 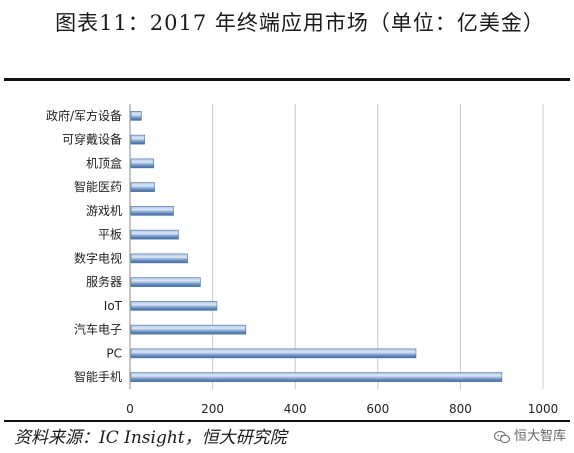 I want to click on x-tick-label: 400, so click(x=295, y=409).